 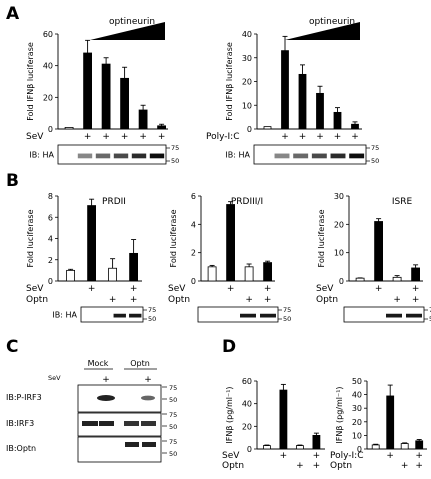 What do you see at coordinates (223, 137) in the screenshot?
I see `treatment-row-label: Poly-I:C` at bounding box center [223, 137].